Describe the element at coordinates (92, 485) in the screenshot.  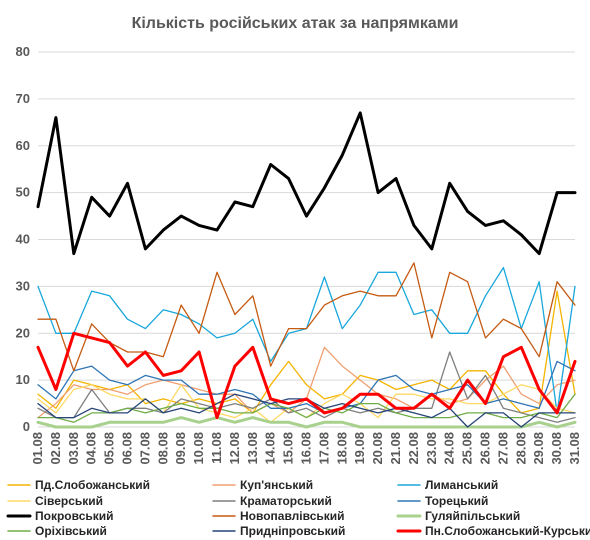
I see `legend-label: Пд.Слобожанський` at that location.